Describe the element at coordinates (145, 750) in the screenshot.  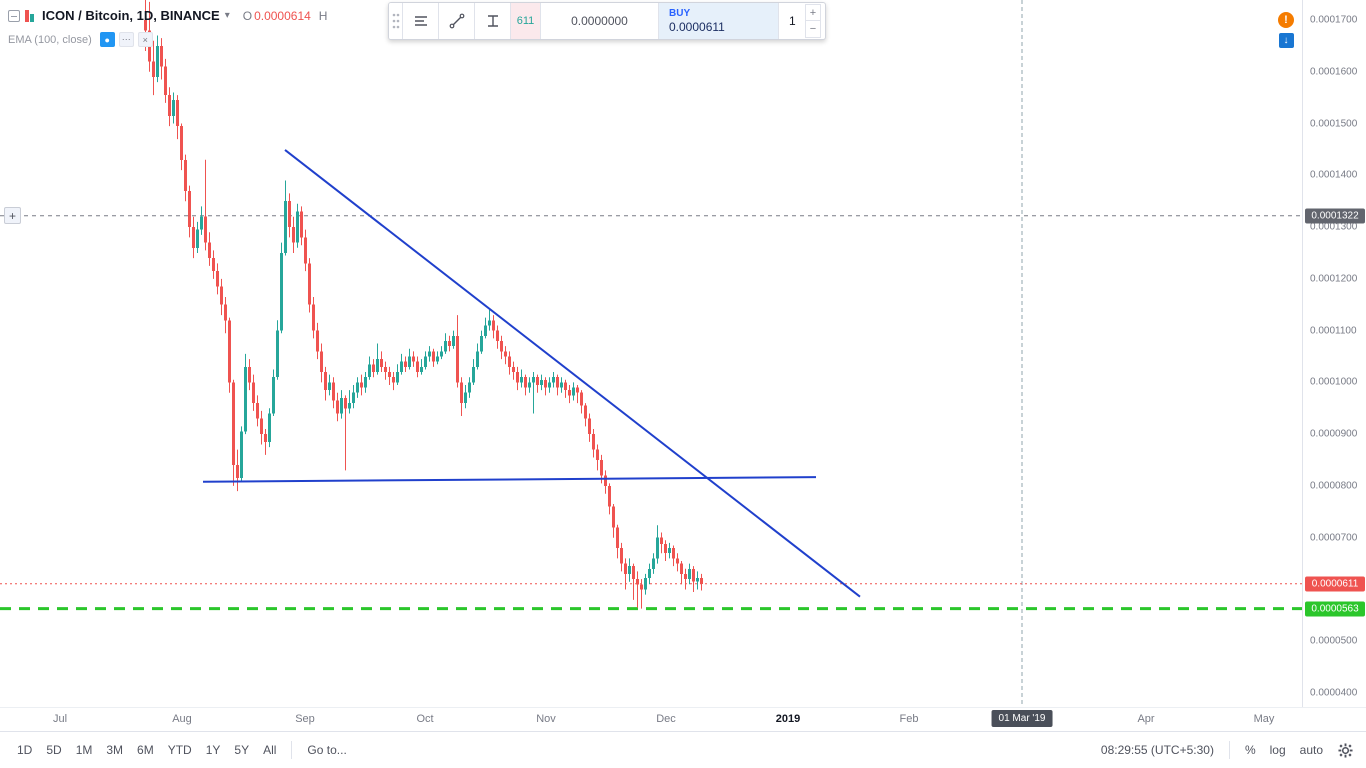
I see `range-6M: 6M` at that location.